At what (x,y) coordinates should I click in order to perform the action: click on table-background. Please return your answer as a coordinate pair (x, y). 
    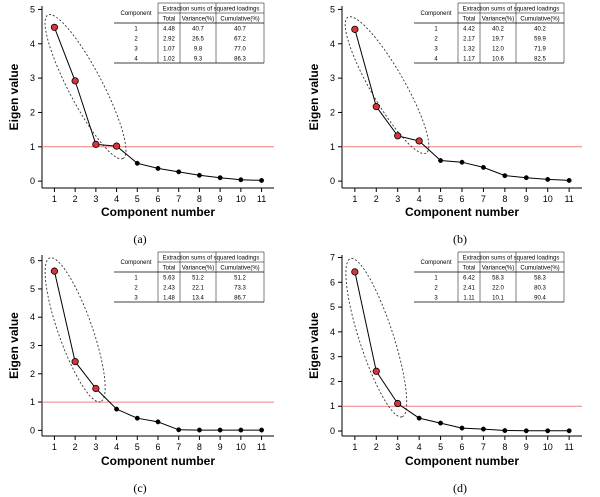
    Looking at the image, I should click on (189, 277).